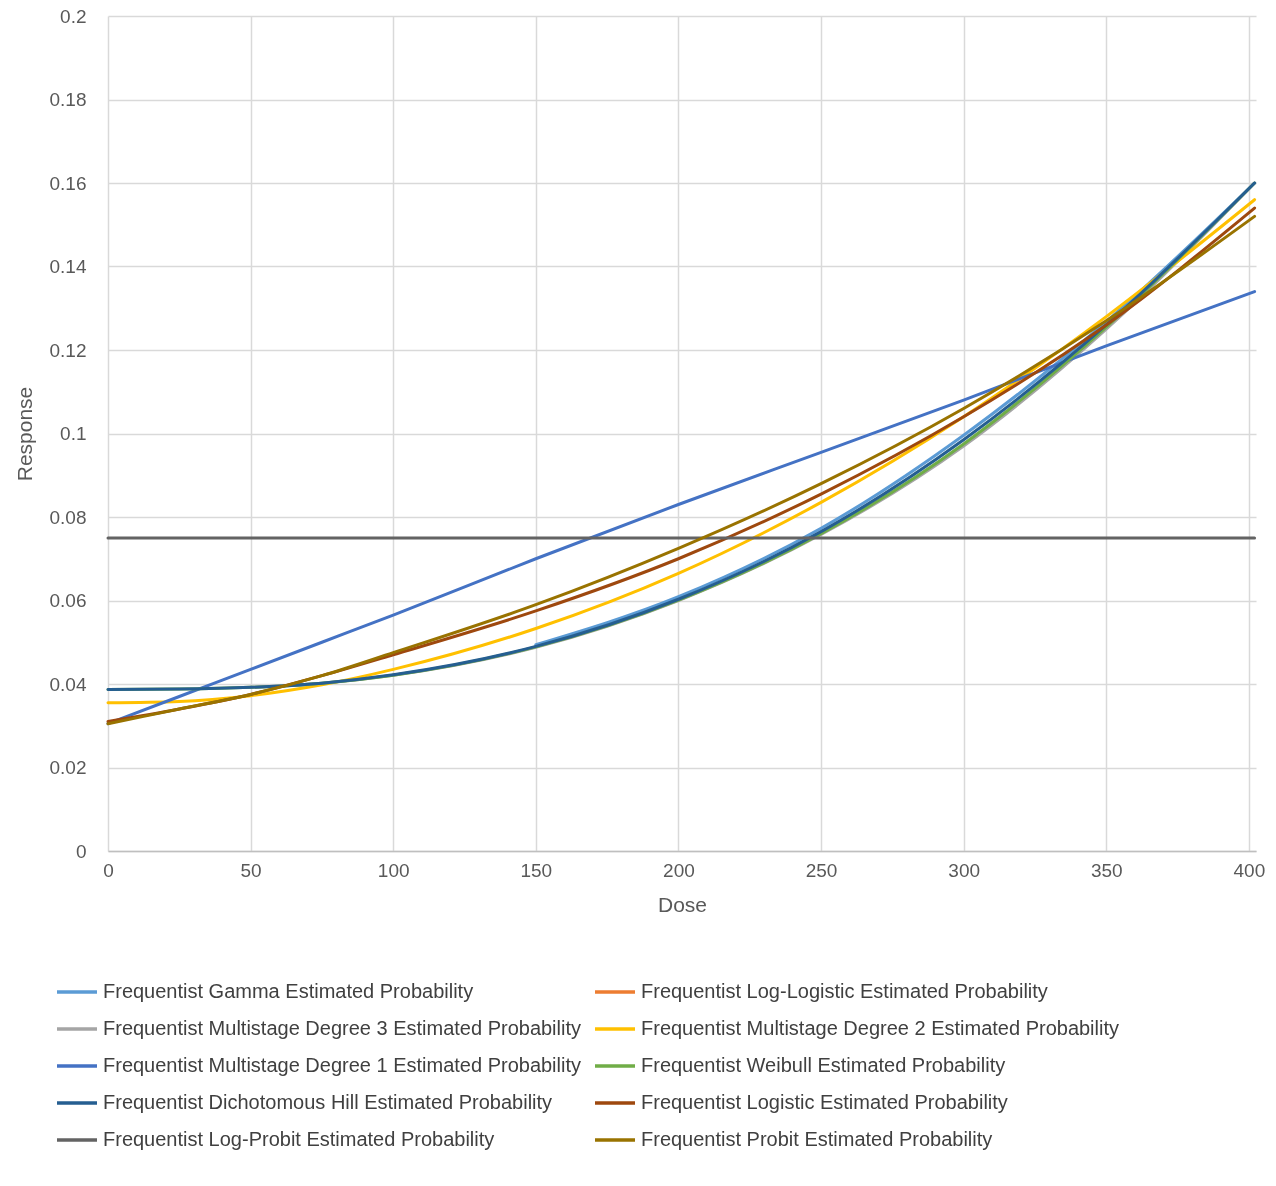  Describe the element at coordinates (682, 904) in the screenshot. I see `x-axis-title: Dose` at that location.